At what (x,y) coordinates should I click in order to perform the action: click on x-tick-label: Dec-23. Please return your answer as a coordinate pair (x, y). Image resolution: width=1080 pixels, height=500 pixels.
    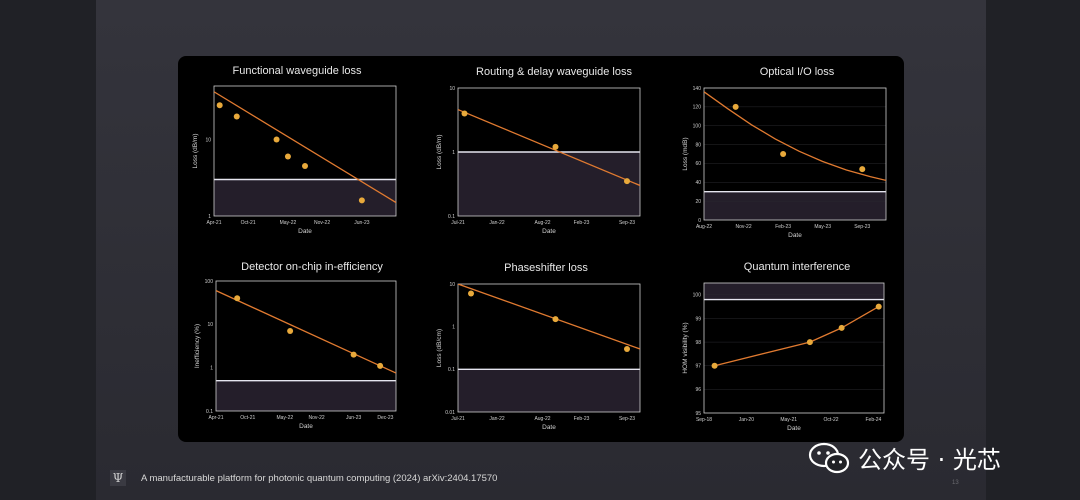
    Looking at the image, I should click on (385, 418).